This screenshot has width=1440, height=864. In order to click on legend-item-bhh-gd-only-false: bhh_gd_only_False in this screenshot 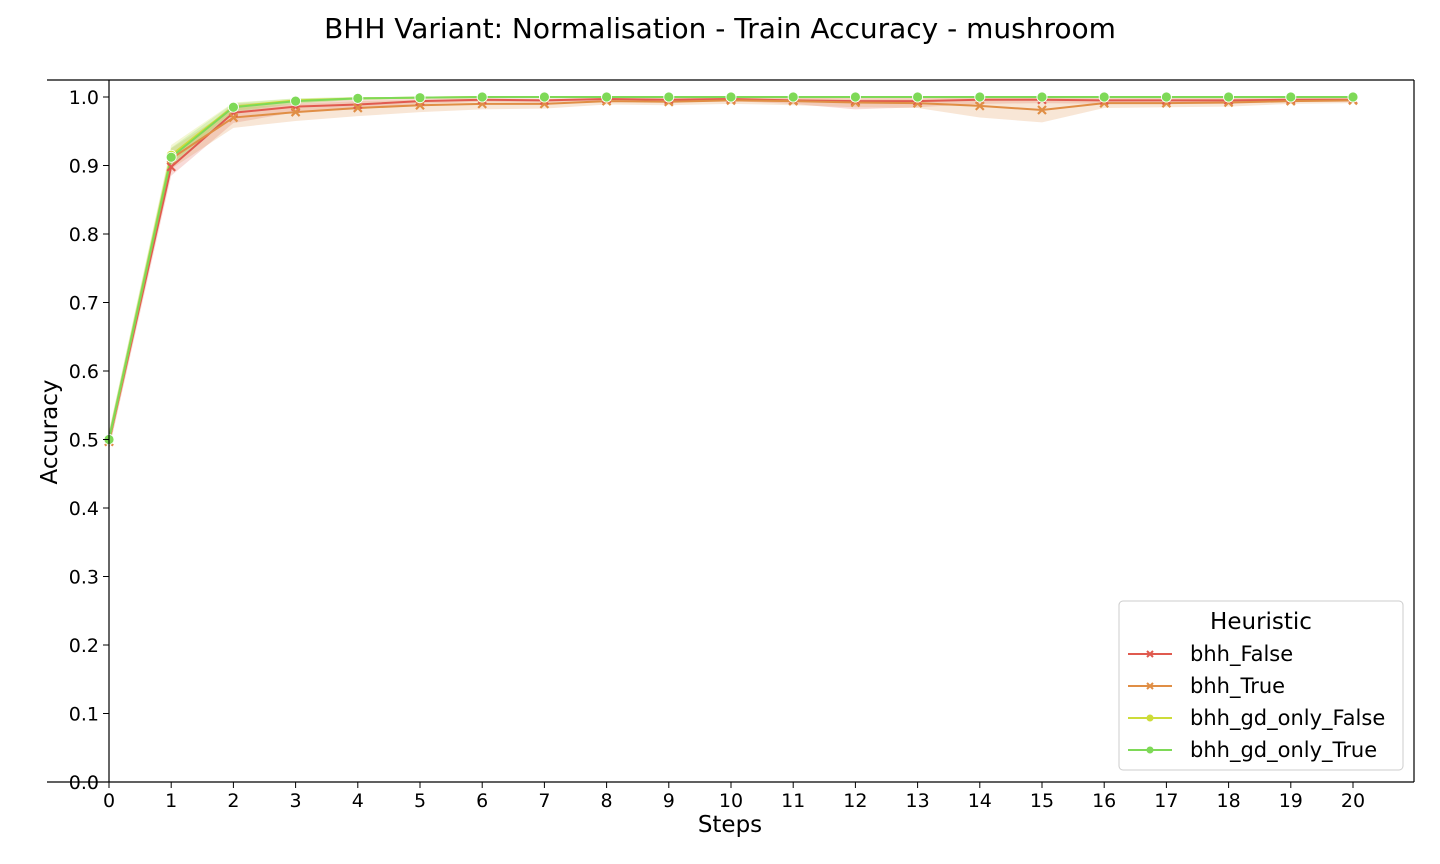, I will do `click(1256, 718)`.